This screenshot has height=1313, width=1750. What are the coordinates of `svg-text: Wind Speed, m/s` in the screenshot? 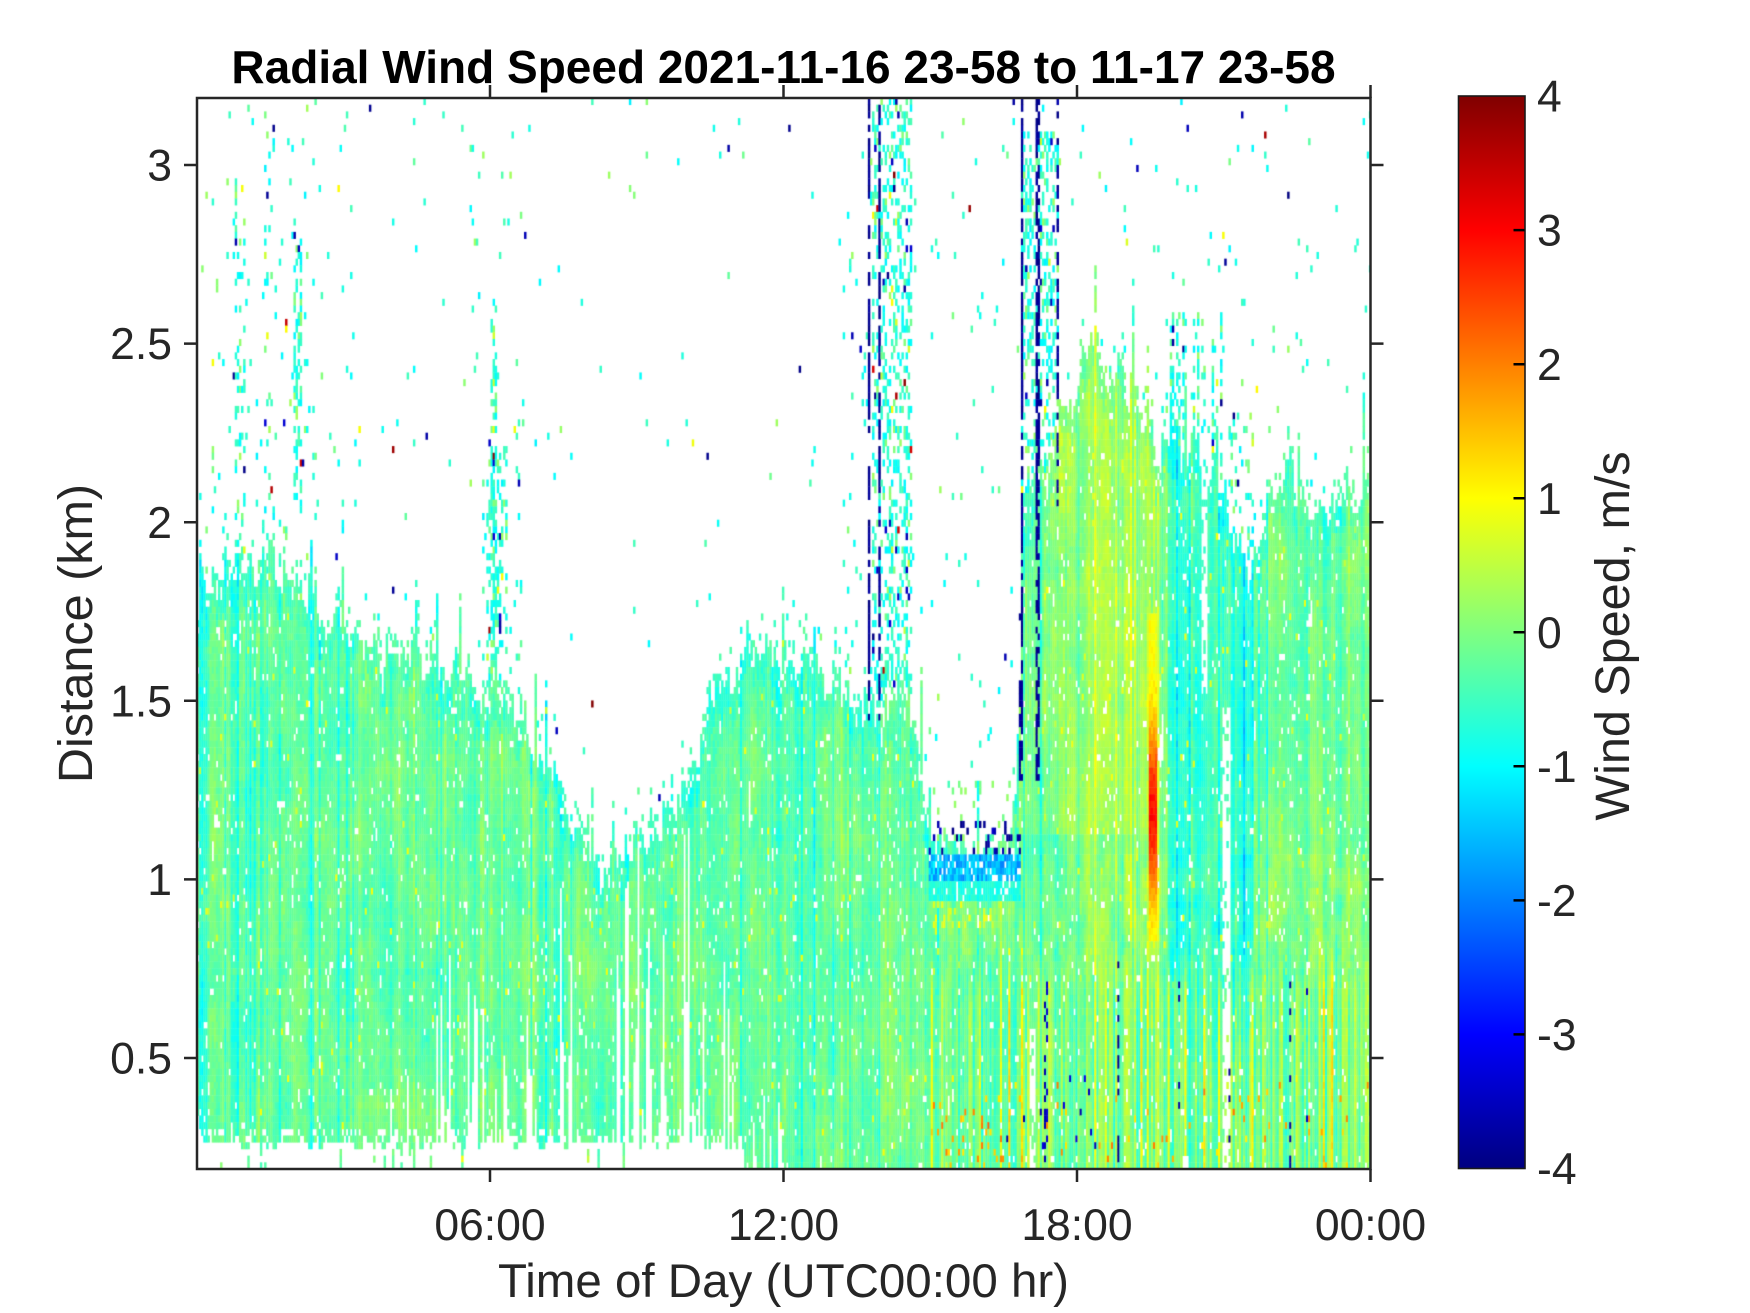 It's located at (1613, 635).